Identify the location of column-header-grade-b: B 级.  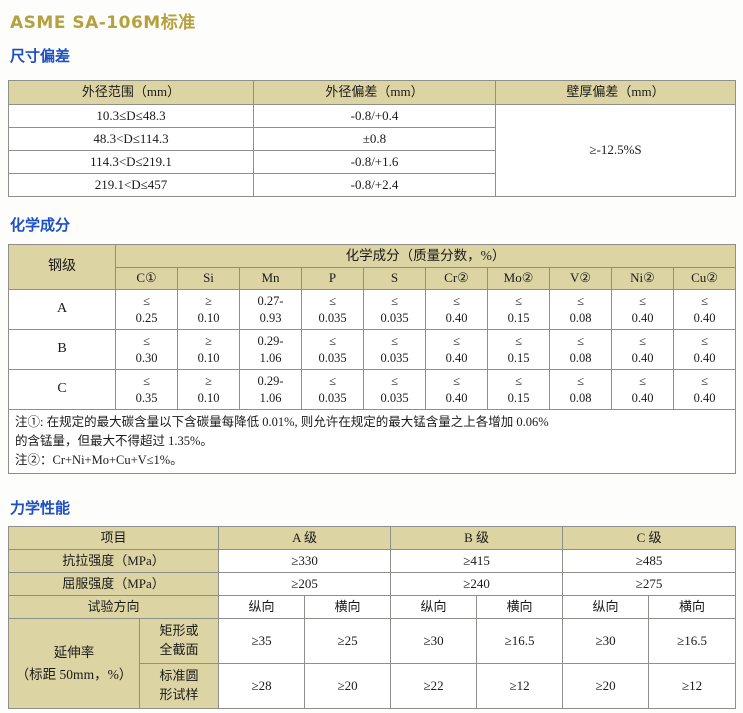
(477, 538).